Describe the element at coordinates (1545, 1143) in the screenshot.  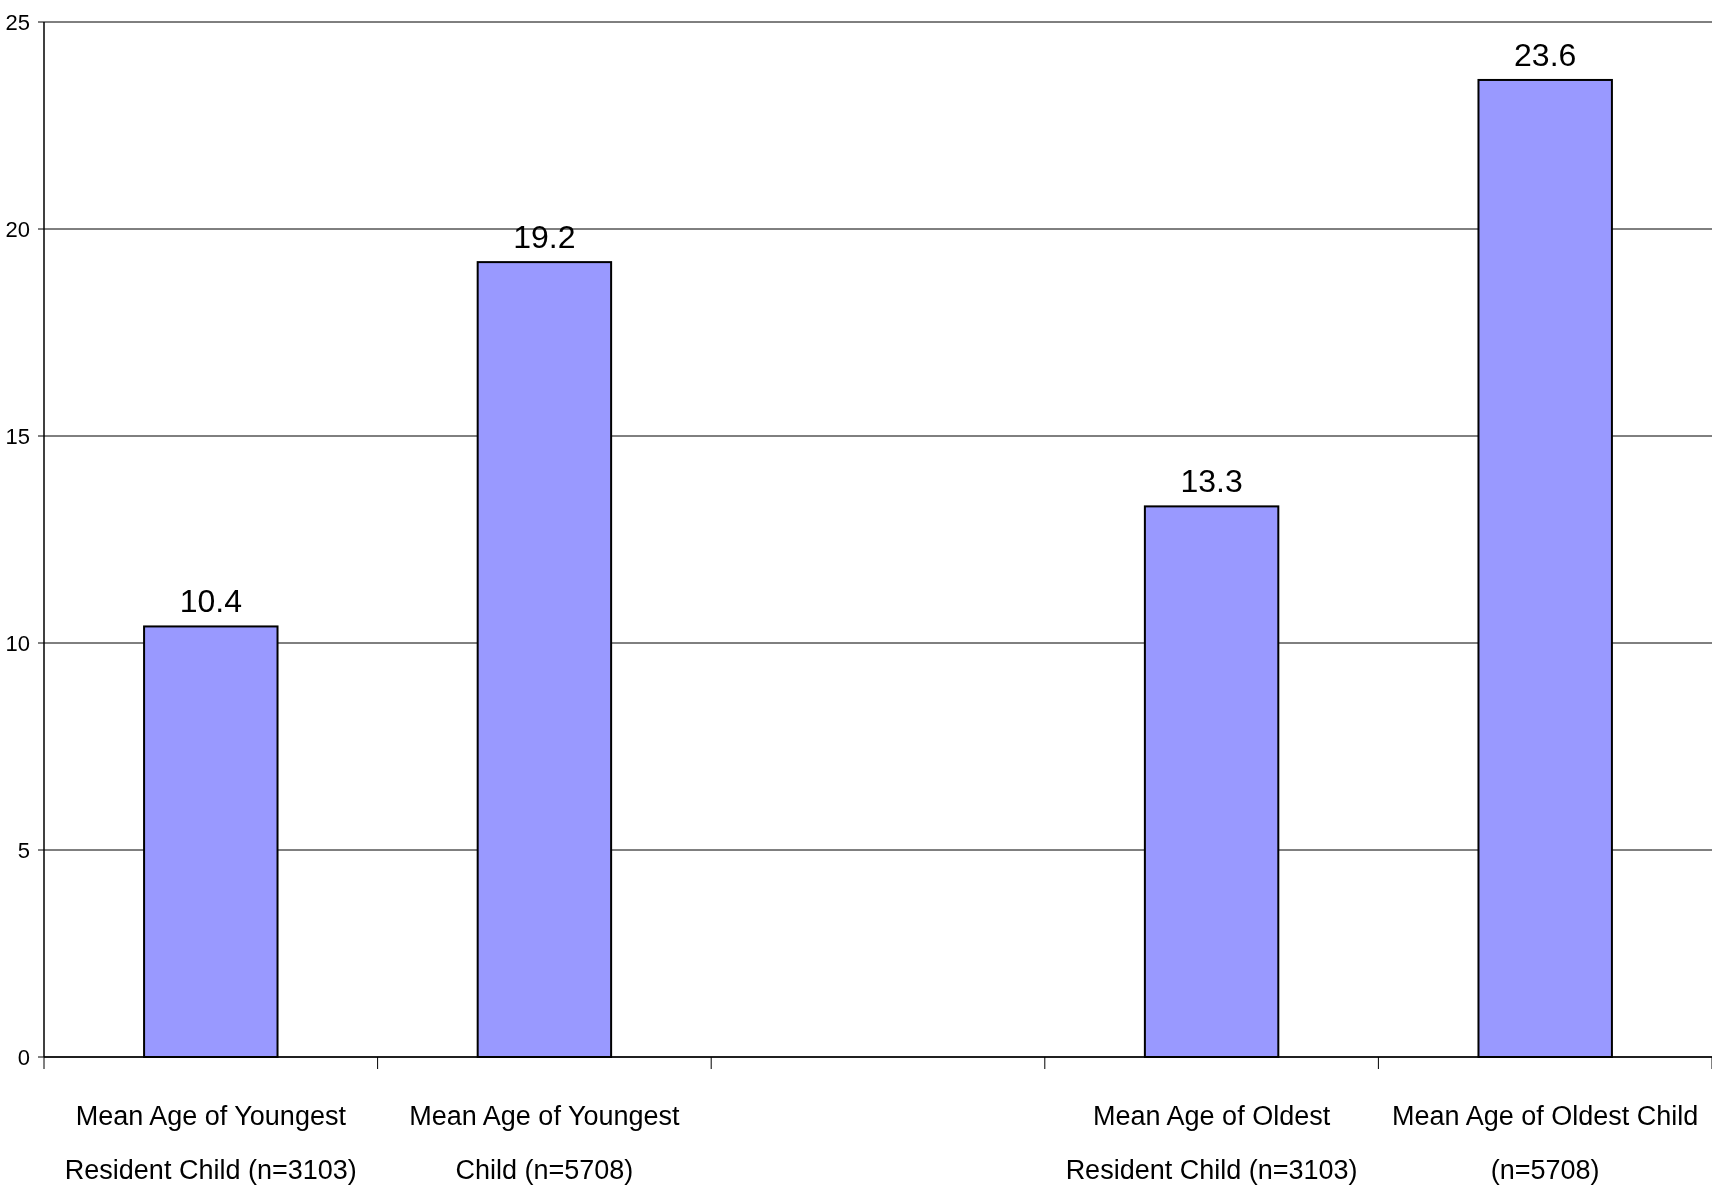
I see `x-tick-label: Mean Age of Oldest Child (n=5708)` at that location.